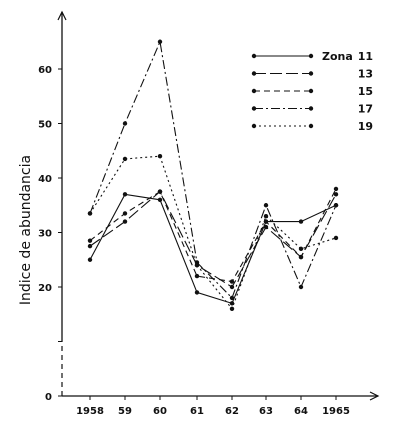 This screenshot has height=435, width=400. I want to click on x-tick-label: 63, so click(266, 411).